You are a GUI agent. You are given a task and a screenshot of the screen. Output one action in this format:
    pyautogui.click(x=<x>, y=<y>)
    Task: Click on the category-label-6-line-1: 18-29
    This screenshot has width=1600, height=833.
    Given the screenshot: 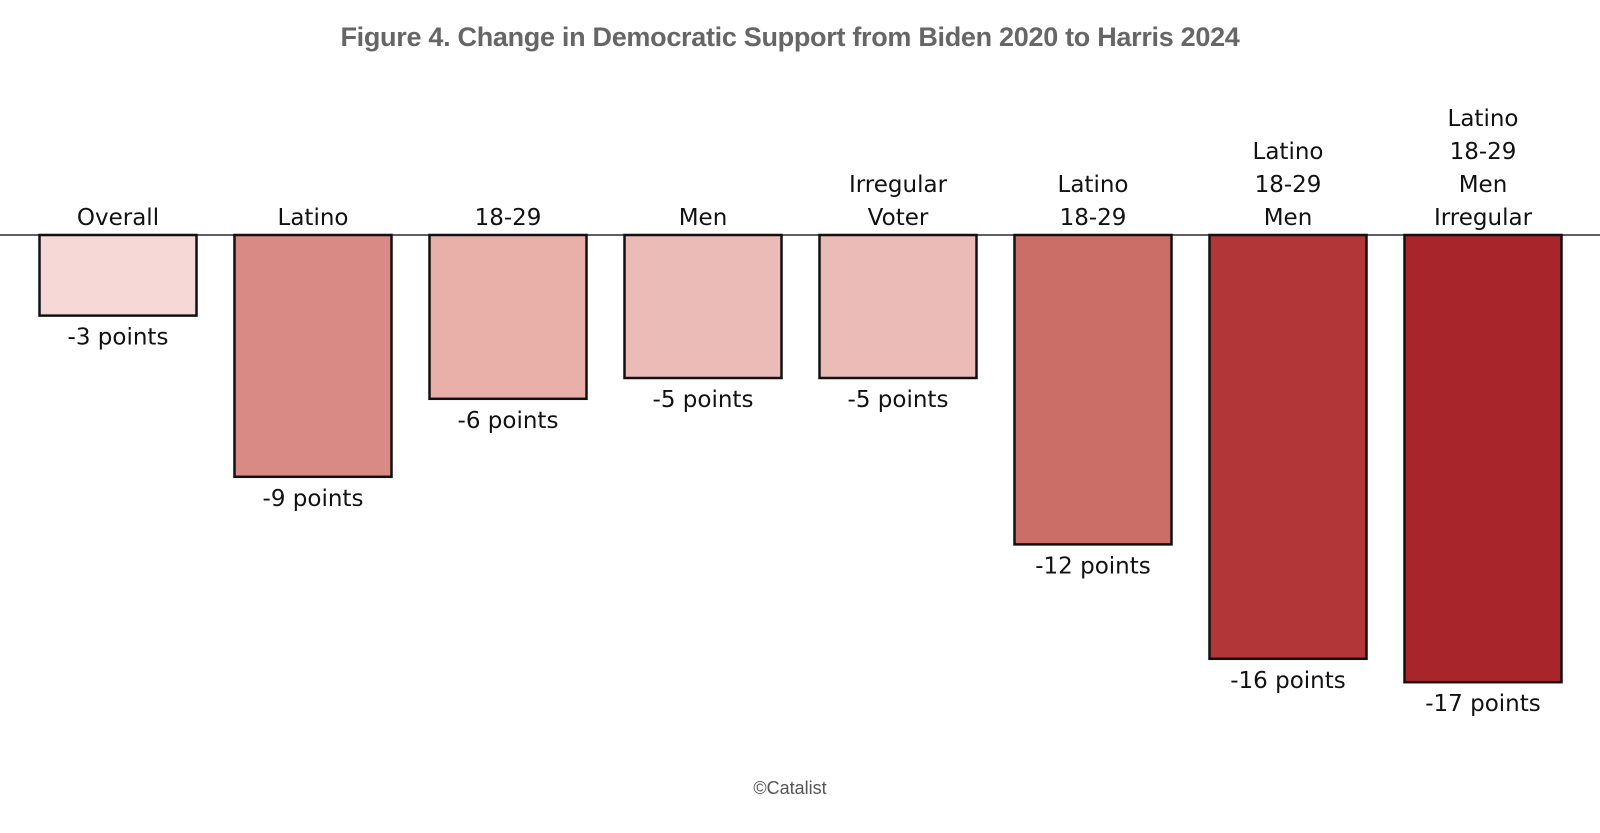 What is the action you would take?
    pyautogui.click(x=1288, y=185)
    